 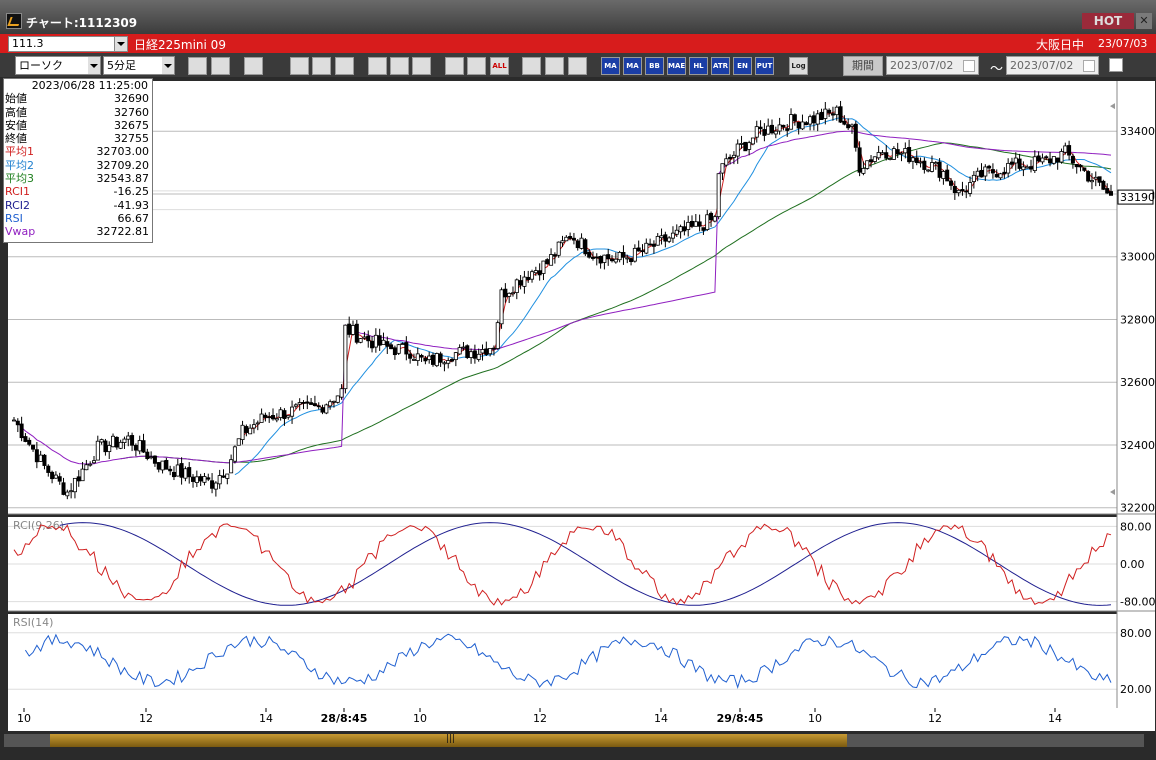 What do you see at coordinates (1132, 564) in the screenshot?
I see `rci-tick-label: 0.00` at bounding box center [1132, 564].